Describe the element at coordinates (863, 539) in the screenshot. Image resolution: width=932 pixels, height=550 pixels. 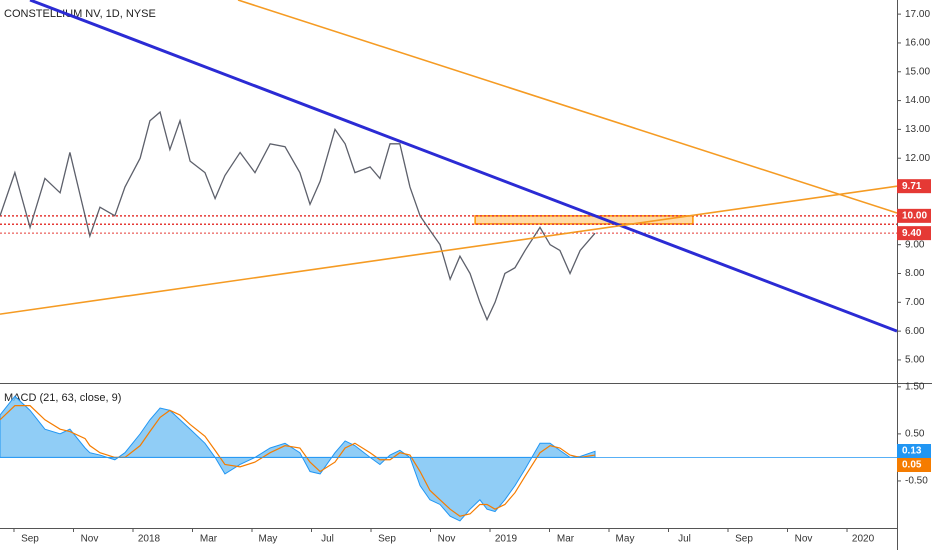
I see `x-tick-label: 2020` at that location.